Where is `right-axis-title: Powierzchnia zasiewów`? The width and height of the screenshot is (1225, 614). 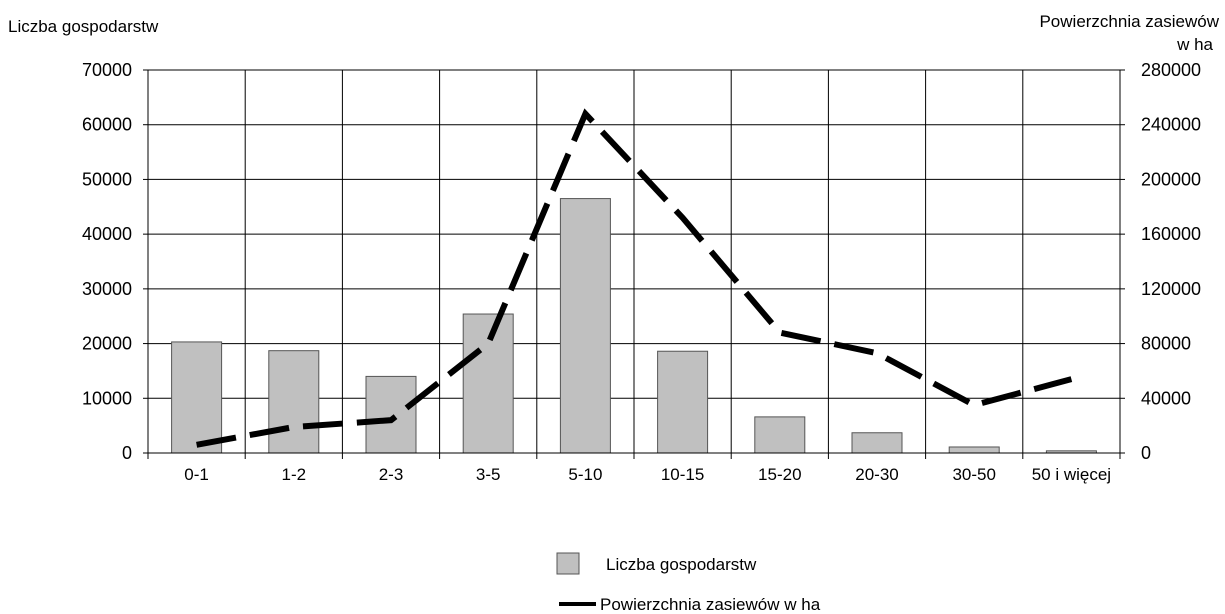 right-axis-title: Powierzchnia zasiewów is located at coordinates (1129, 21).